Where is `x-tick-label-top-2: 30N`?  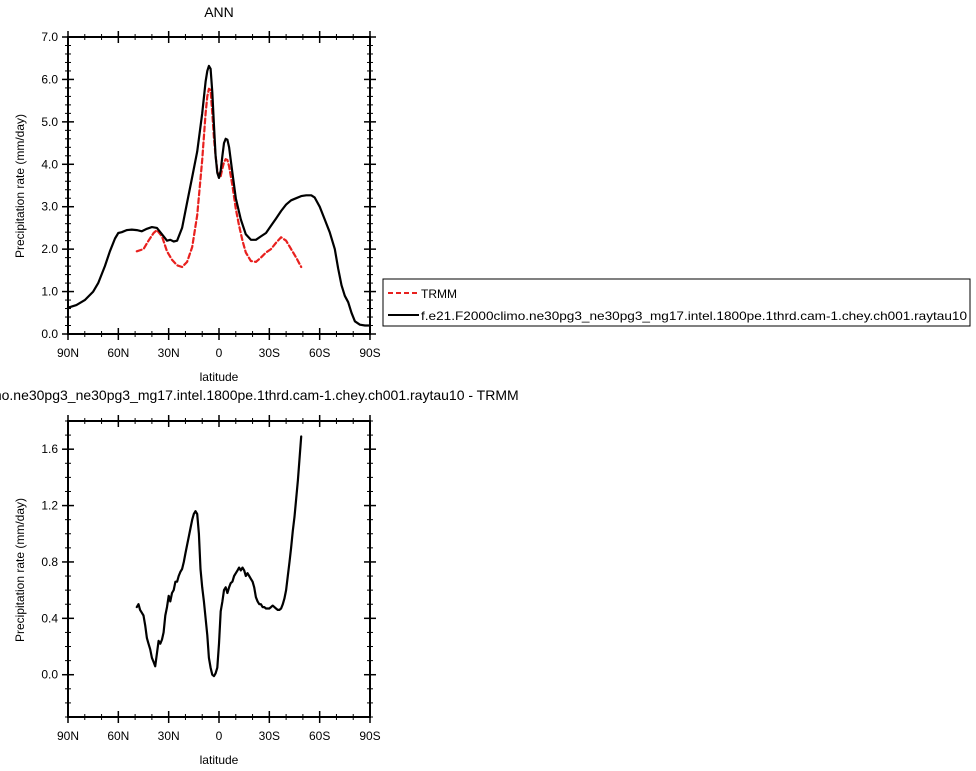
x-tick-label-top-2: 30N is located at coordinates (169, 353).